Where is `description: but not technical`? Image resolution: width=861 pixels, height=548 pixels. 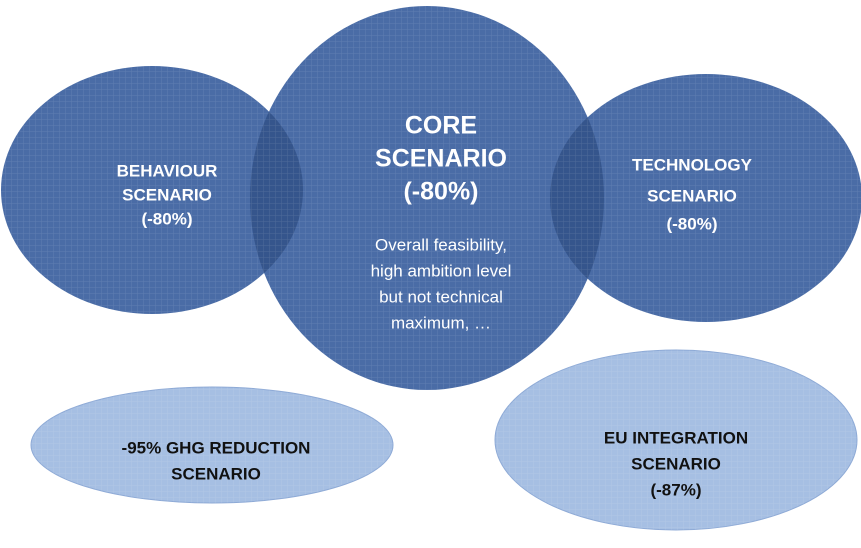 description: but not technical is located at coordinates (441, 296).